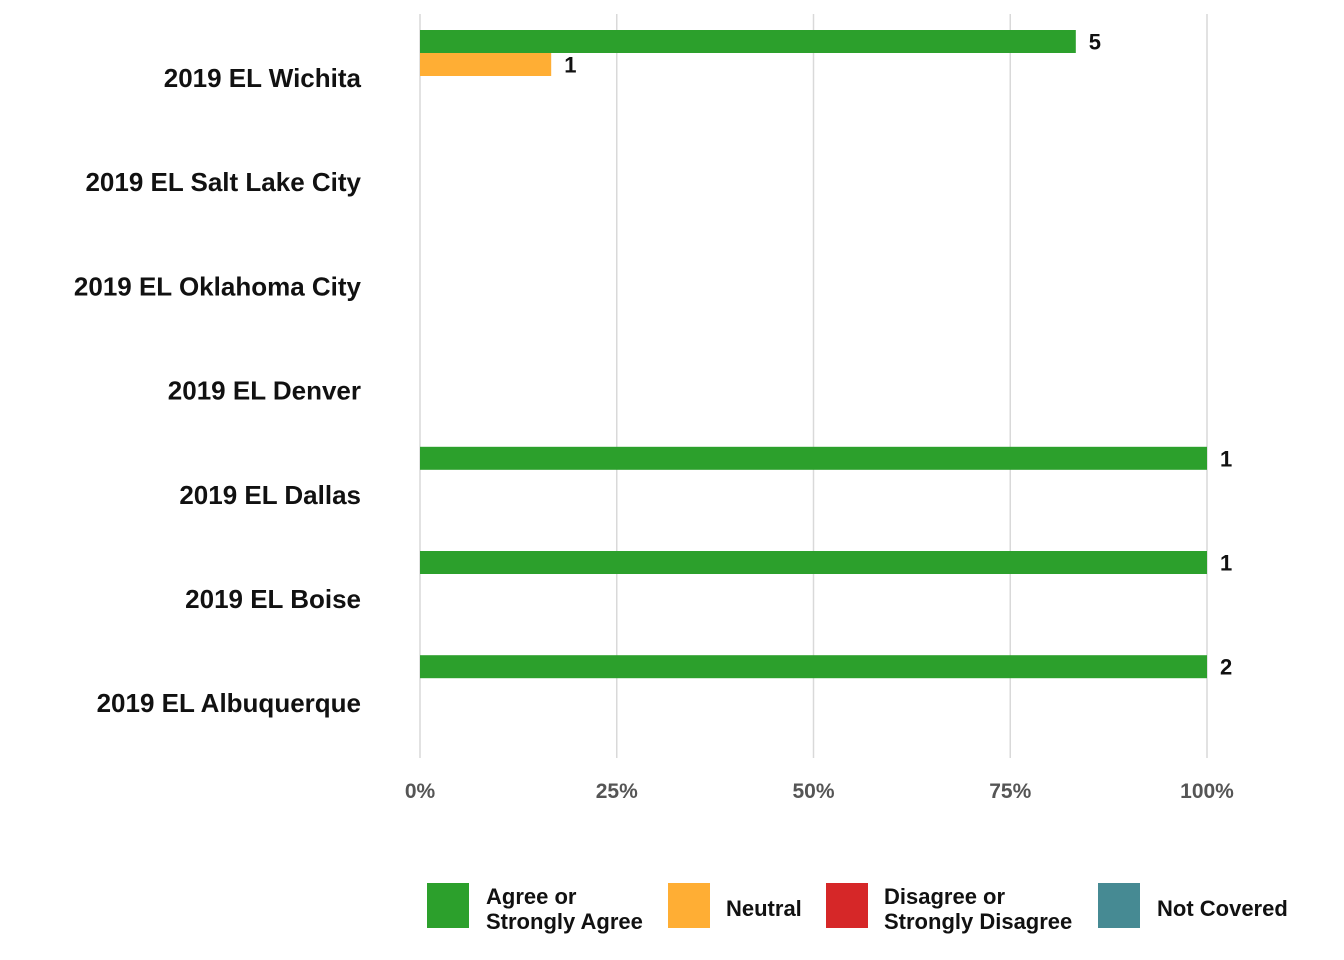  I want to click on category-label: 2019 EL Oklahoma City, so click(218, 286).